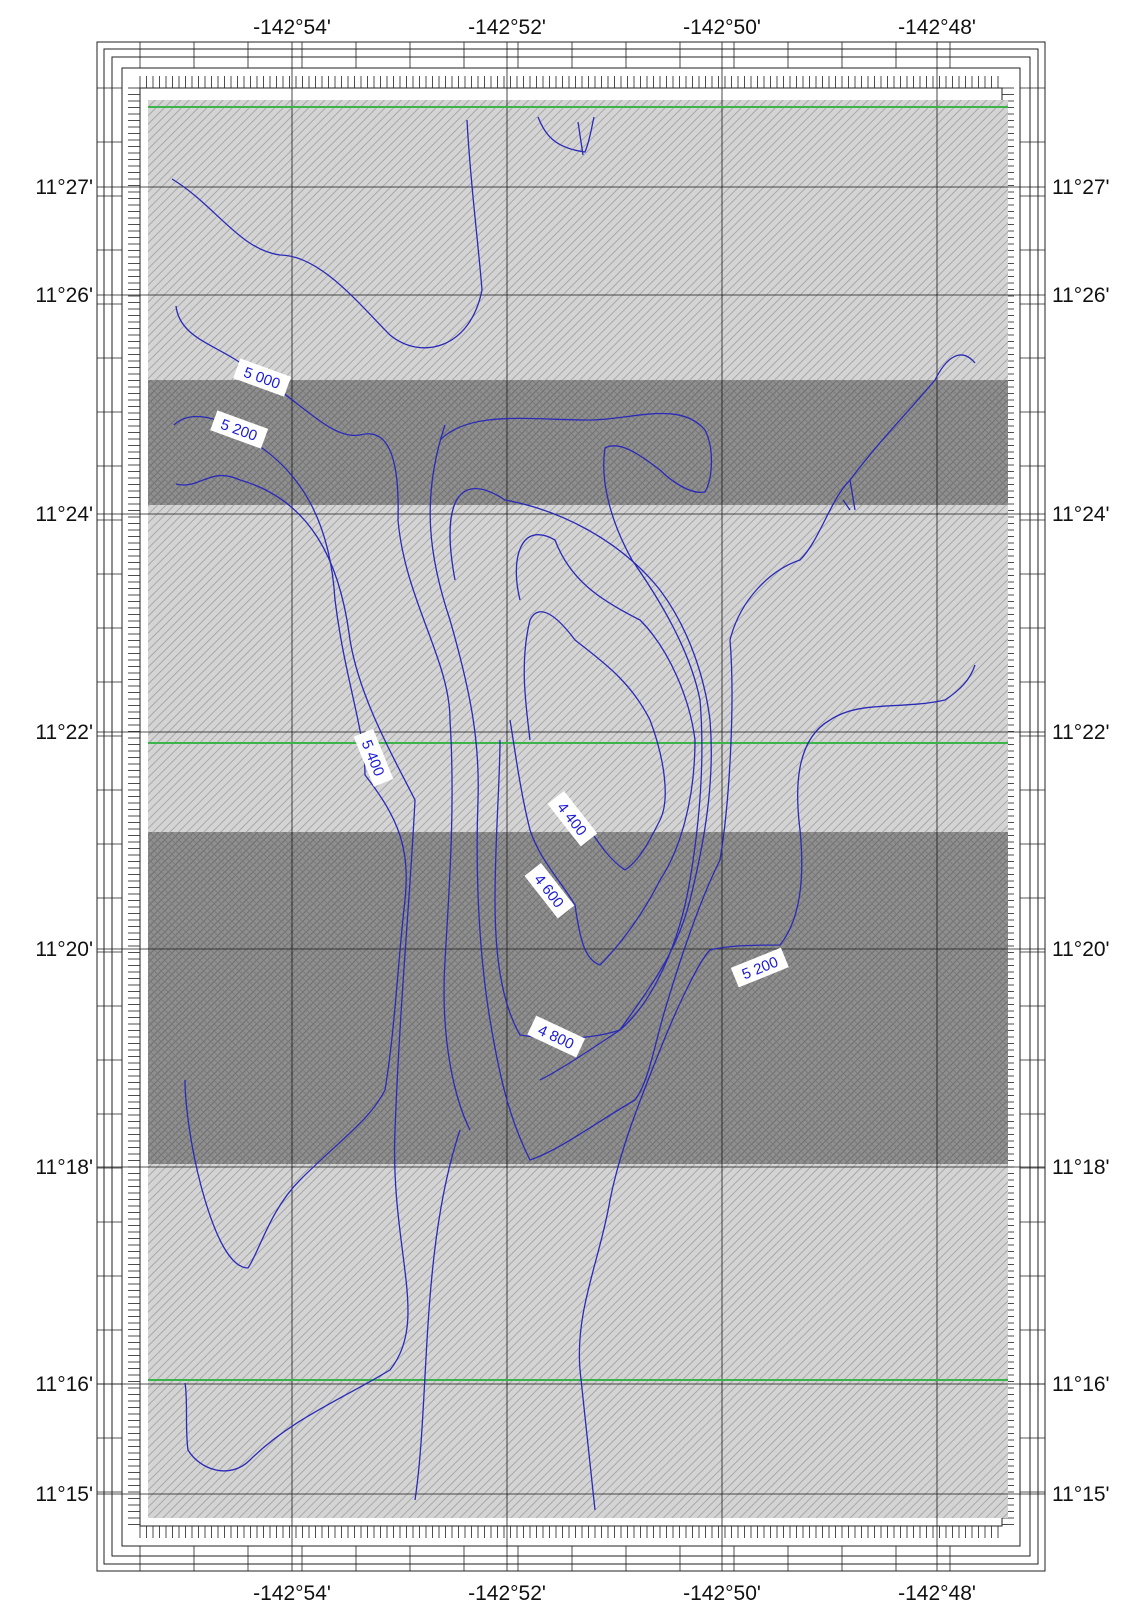 This screenshot has height=1611, width=1147. What do you see at coordinates (578, 442) in the screenshot?
I see `dark-band-north` at bounding box center [578, 442].